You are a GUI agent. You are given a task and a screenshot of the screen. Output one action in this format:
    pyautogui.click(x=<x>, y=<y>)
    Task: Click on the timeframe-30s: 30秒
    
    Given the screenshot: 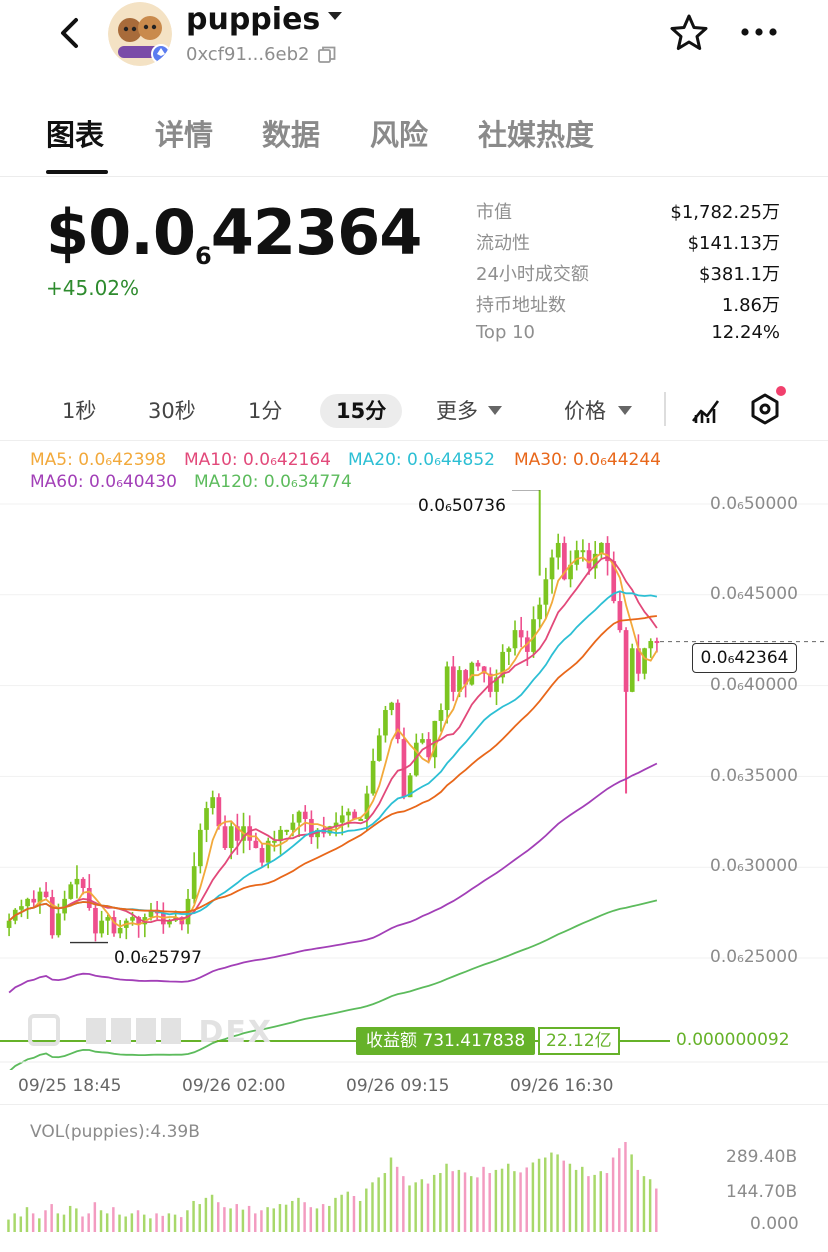 What is the action you would take?
    pyautogui.click(x=172, y=411)
    